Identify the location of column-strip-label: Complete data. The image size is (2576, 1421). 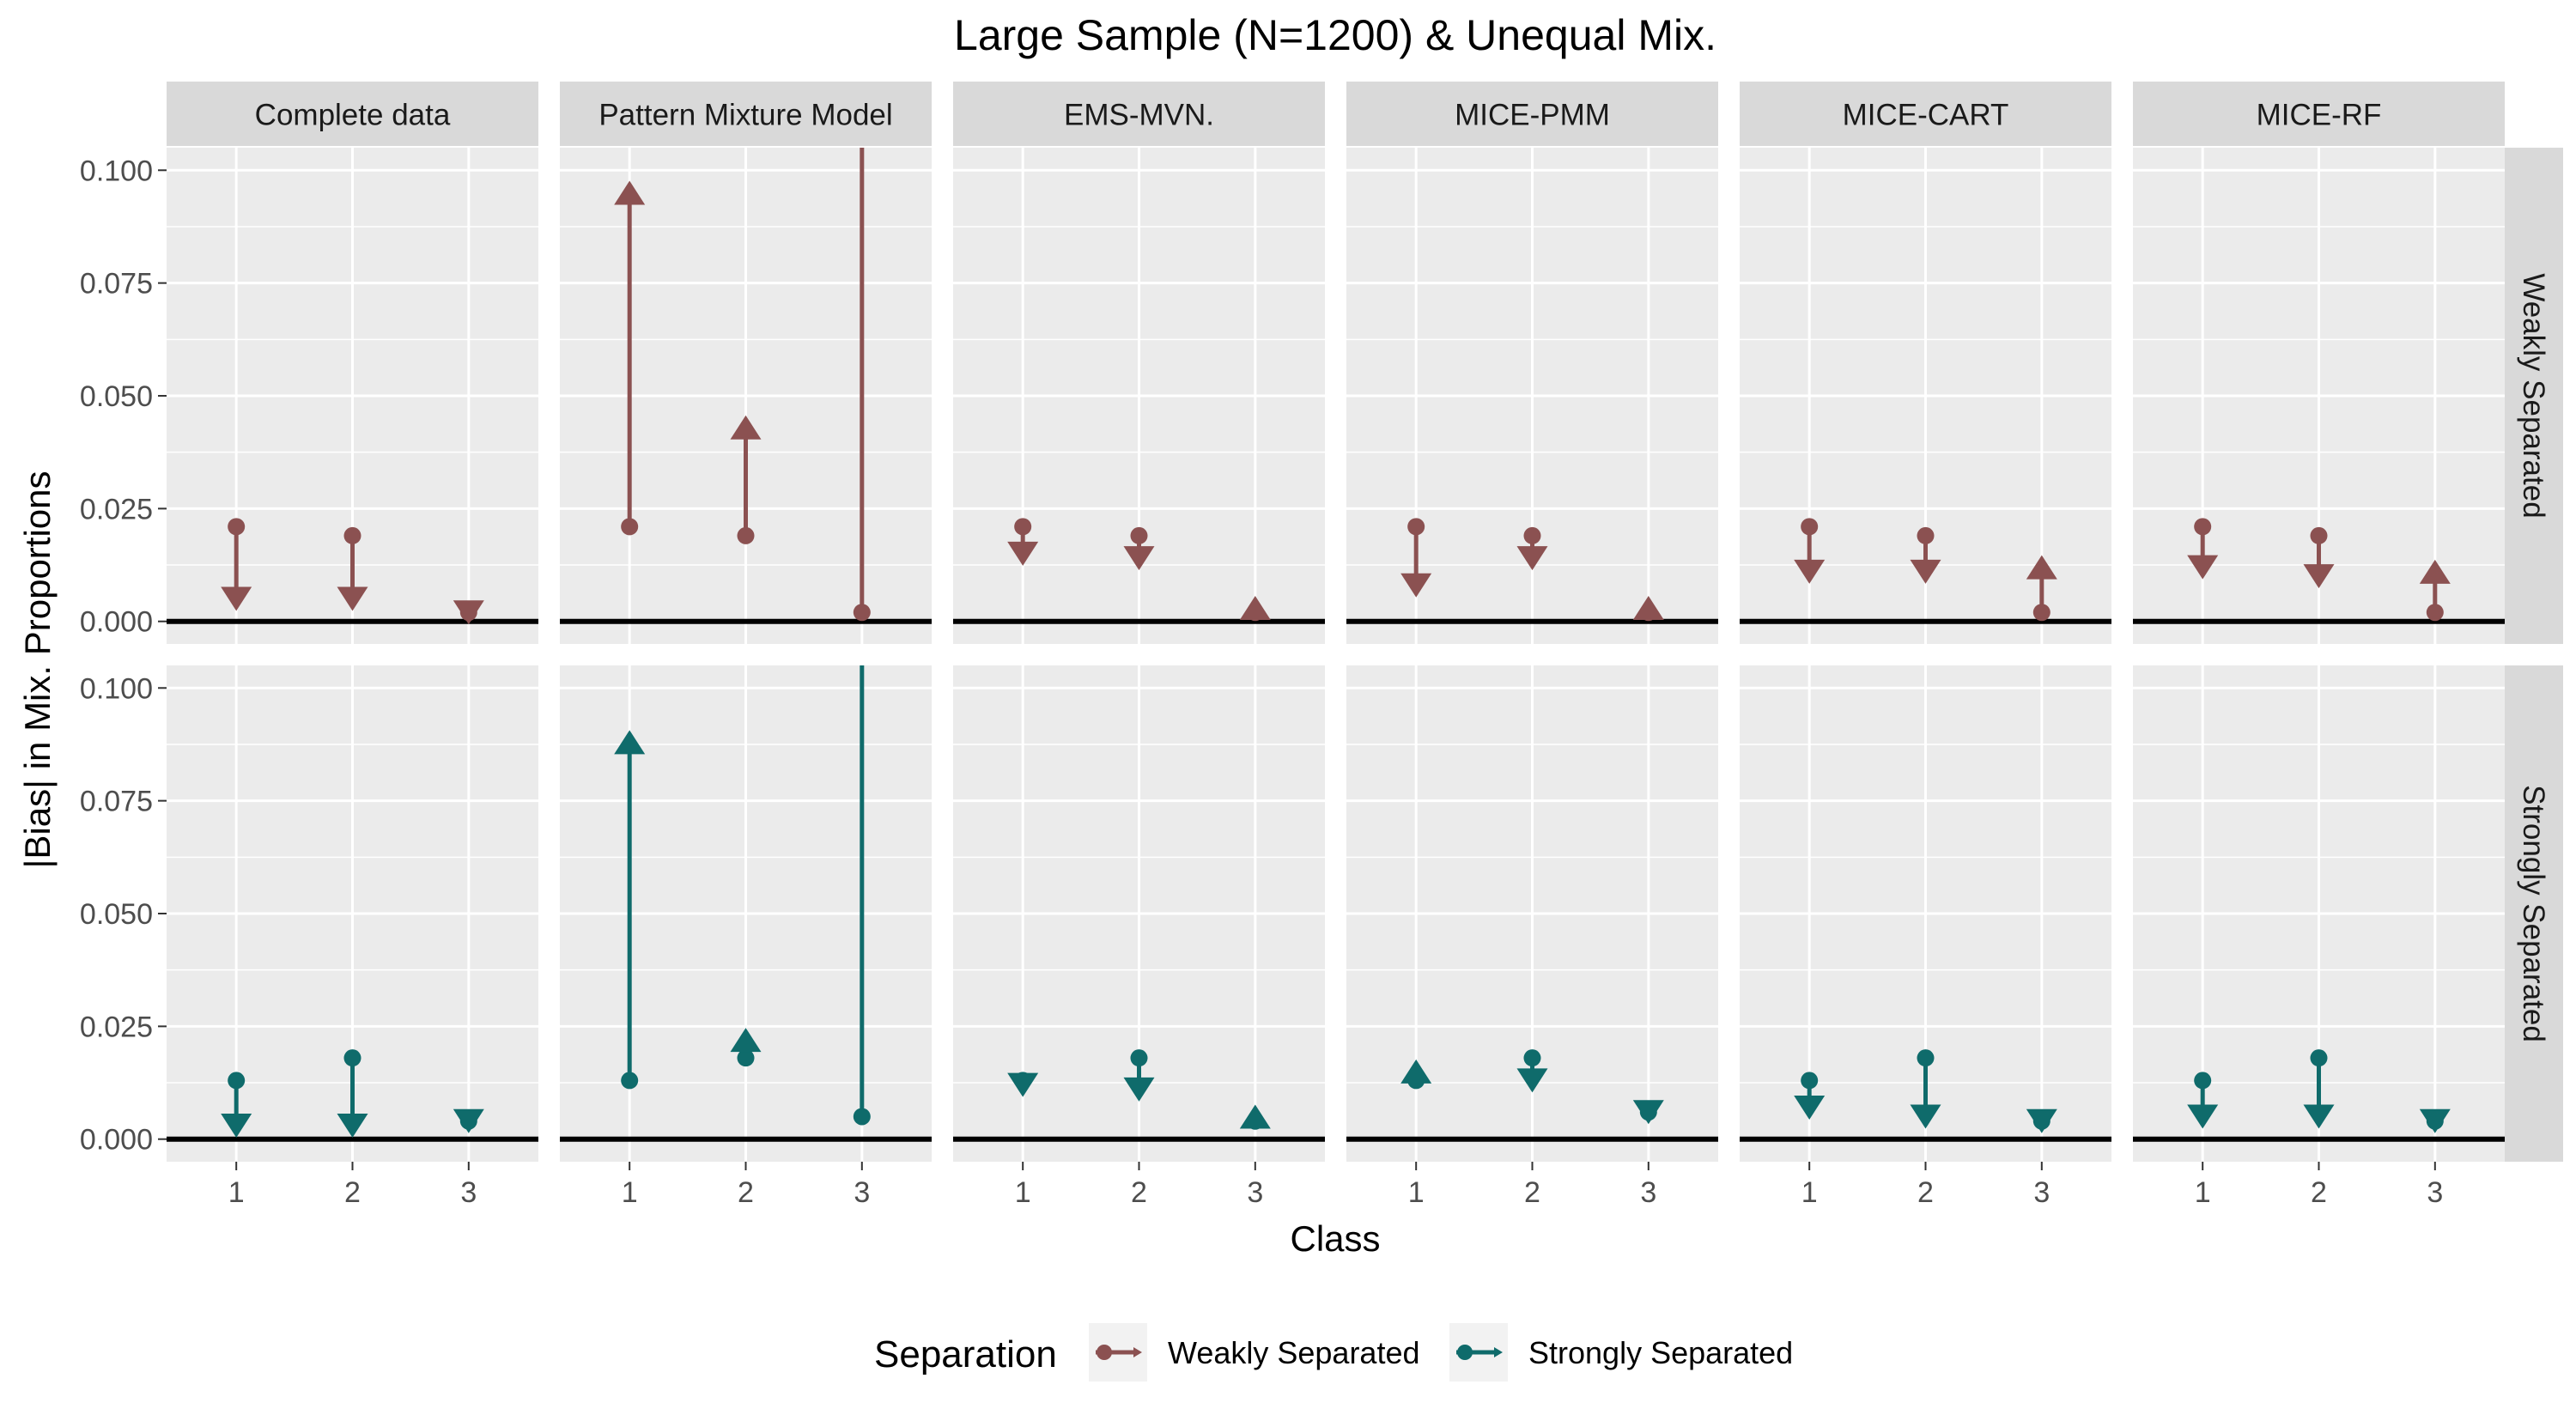
(353, 115).